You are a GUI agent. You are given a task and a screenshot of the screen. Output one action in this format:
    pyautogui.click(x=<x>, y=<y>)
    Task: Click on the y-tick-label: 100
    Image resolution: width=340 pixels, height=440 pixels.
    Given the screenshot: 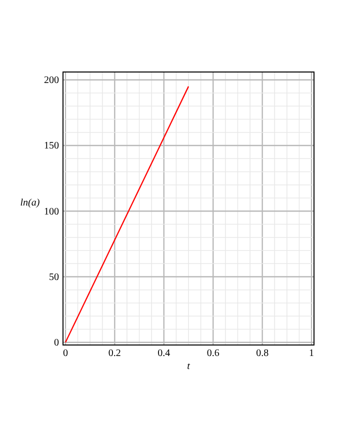 What is the action you would take?
    pyautogui.click(x=51, y=212)
    